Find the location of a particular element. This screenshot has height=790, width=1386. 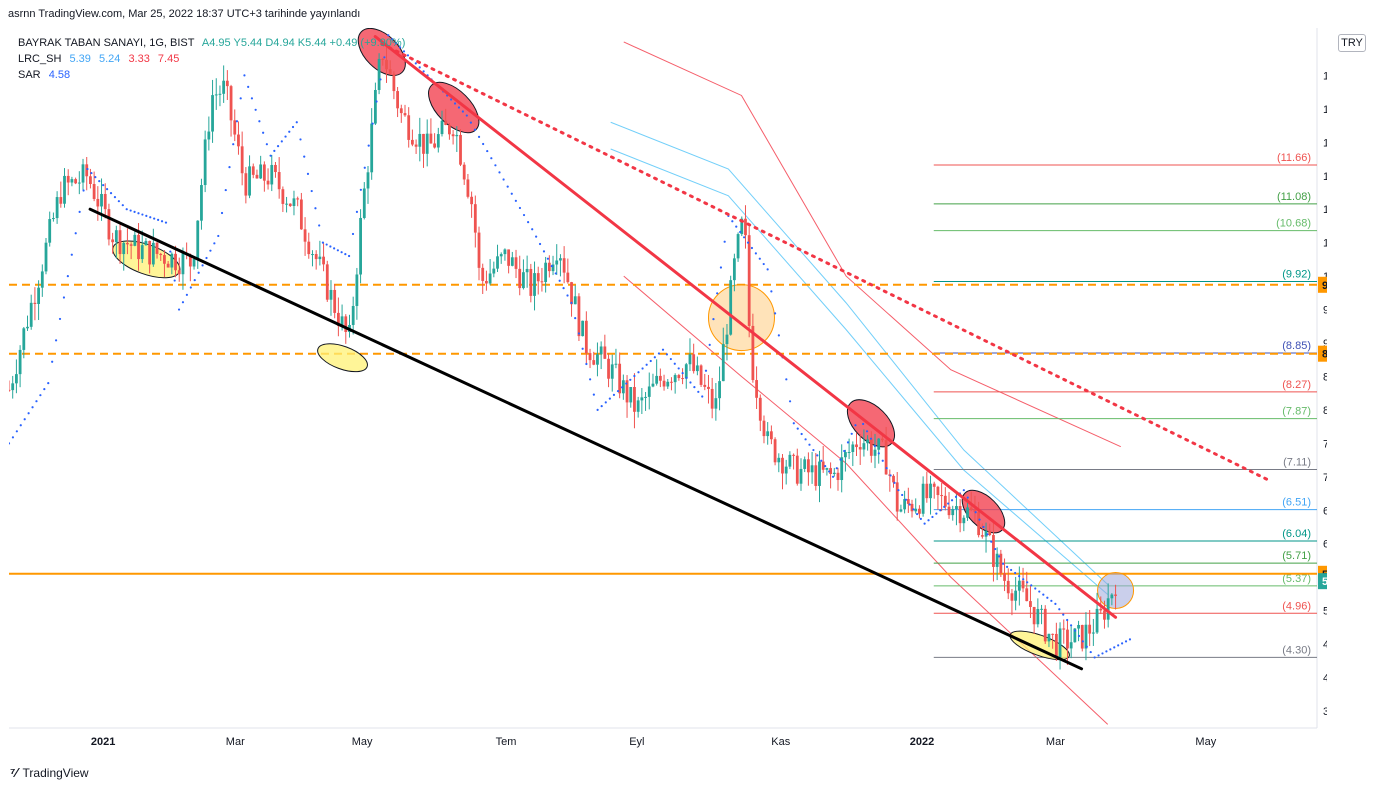

x-tick-label: 2021 is located at coordinates (103, 742).